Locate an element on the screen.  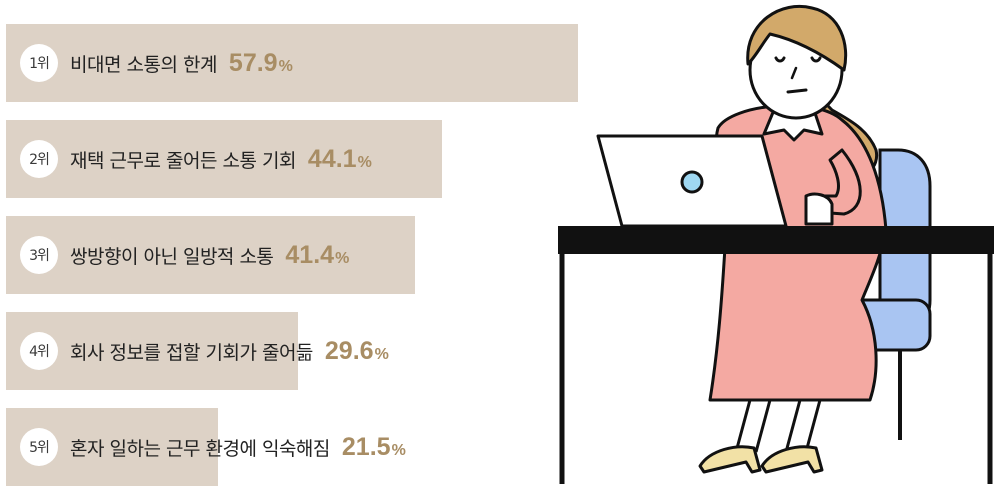
leg-left is located at coordinates (743, 426).